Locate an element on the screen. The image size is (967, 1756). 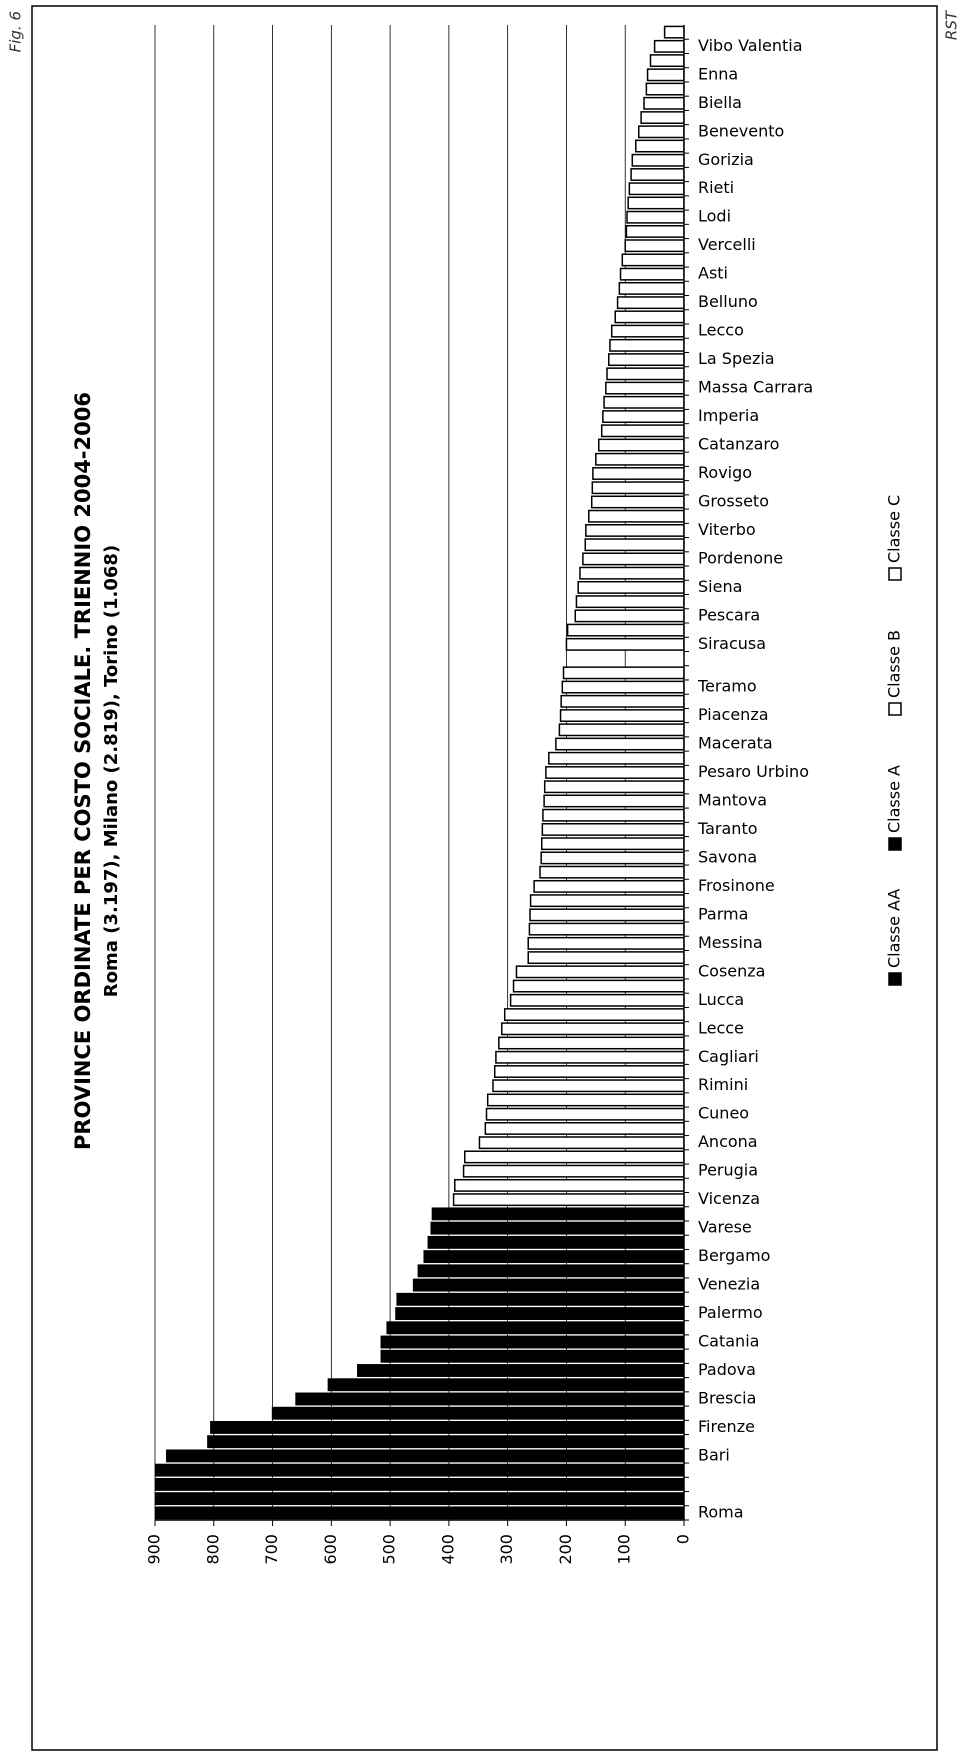
figure-label: Fig. 6 is located at coordinates (16, 31).